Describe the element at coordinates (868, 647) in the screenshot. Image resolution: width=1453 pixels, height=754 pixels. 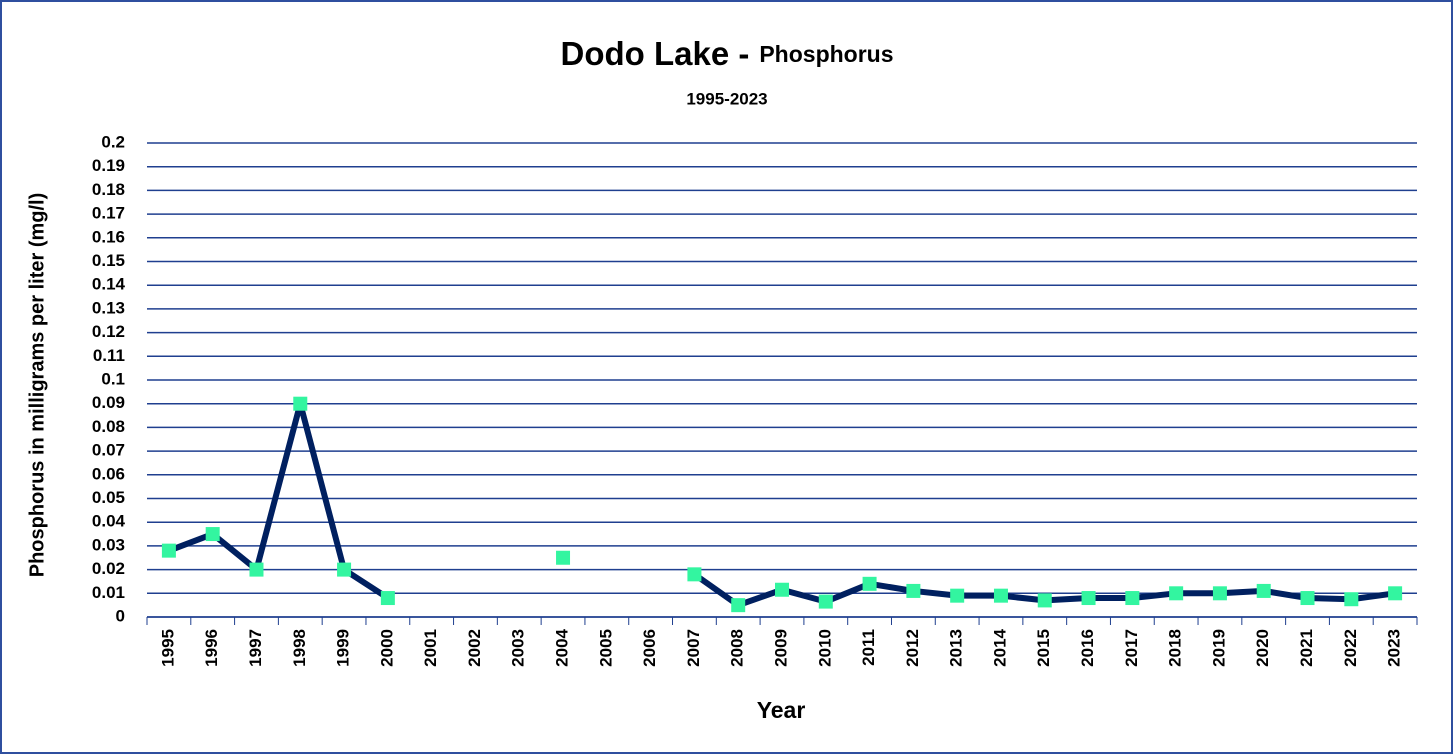
I see `x-tick-label: 2011` at that location.